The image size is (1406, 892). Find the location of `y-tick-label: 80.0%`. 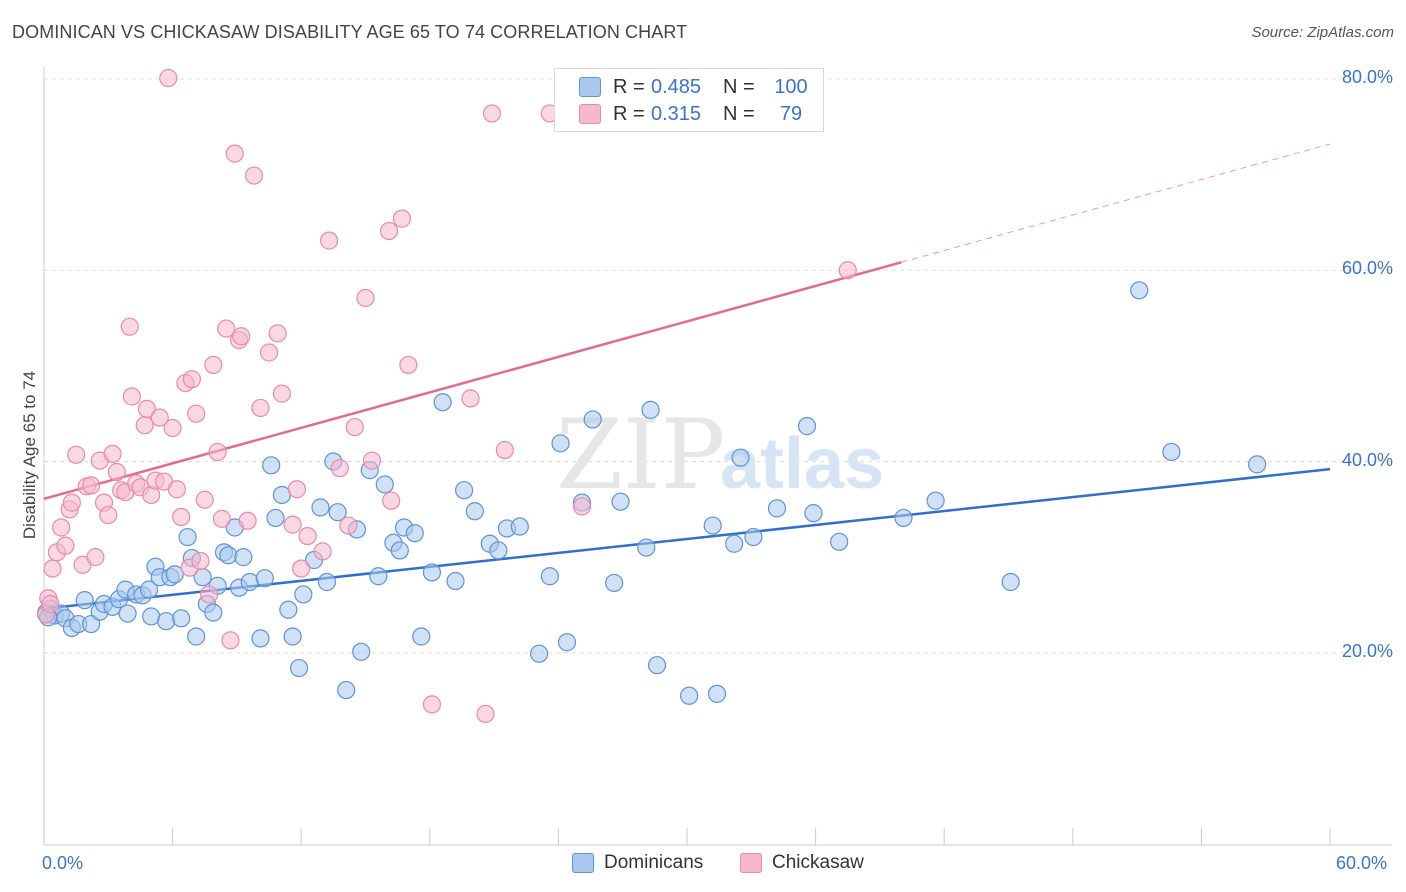

y-tick-label: 80.0% is located at coordinates (1367, 77).